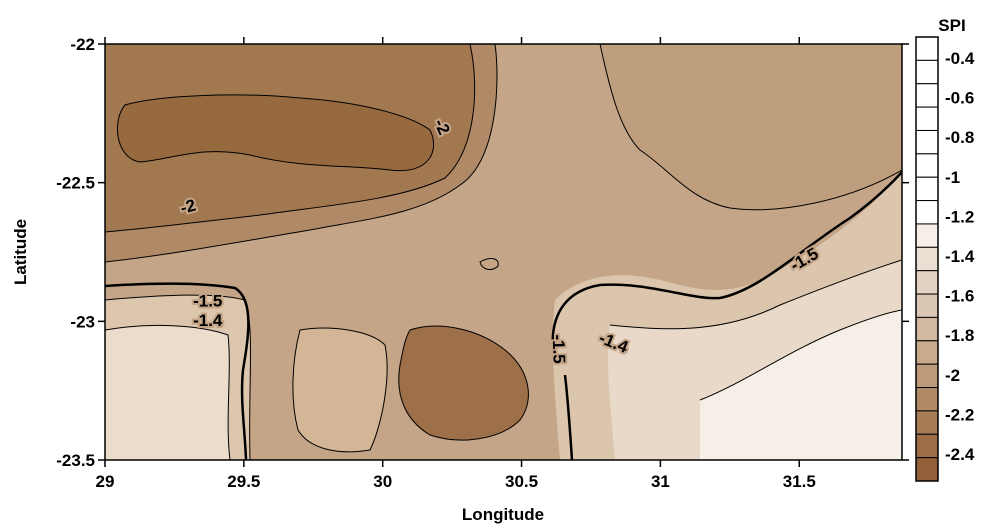 This screenshot has width=1000, height=528. What do you see at coordinates (959, 414) in the screenshot?
I see `colorbar-tick-label: -2.2` at bounding box center [959, 414].